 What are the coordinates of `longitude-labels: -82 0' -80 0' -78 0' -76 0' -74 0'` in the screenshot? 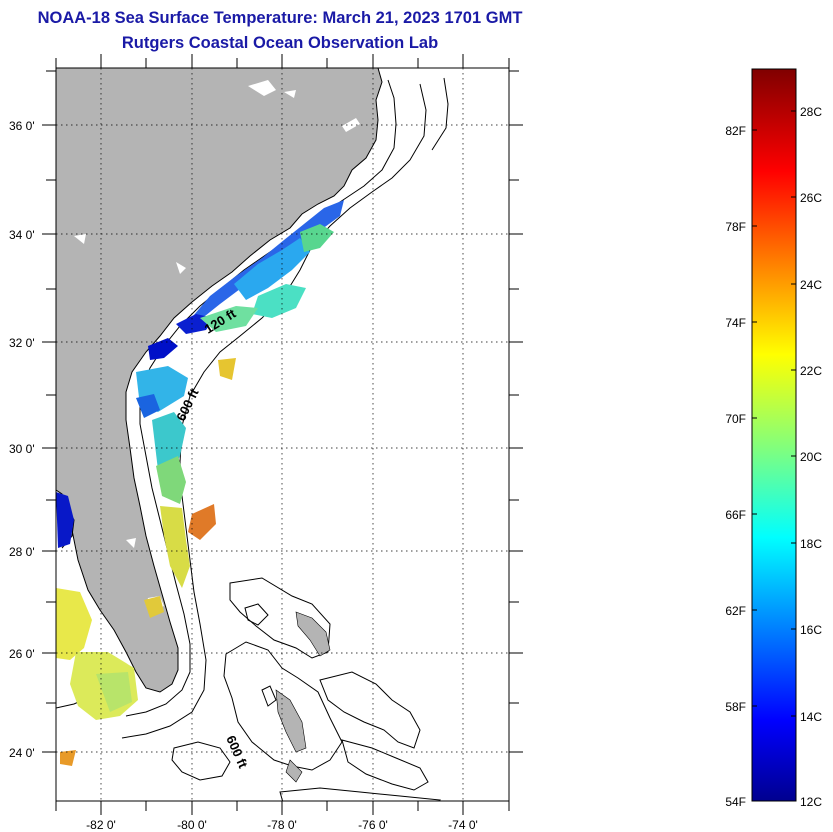 It's located at (282, 825).